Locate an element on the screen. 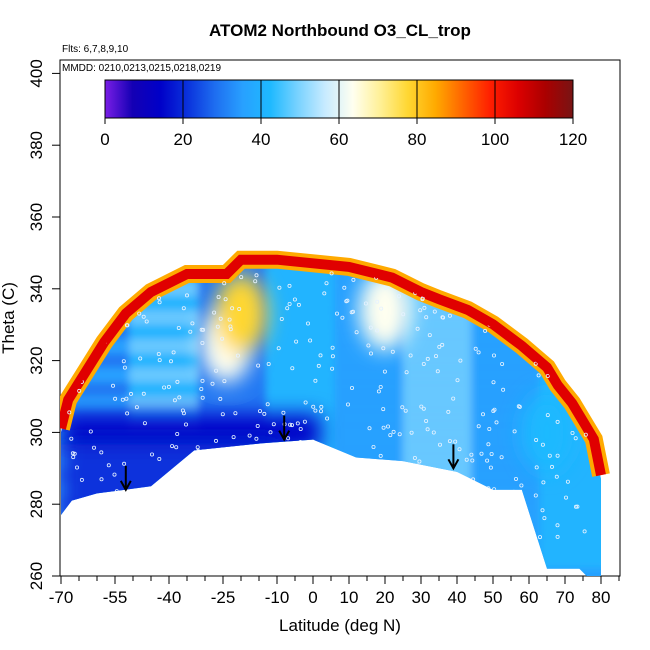 Image resolution: width=650 pixels, height=650 pixels. feature-blob is located at coordinates (241, 313).